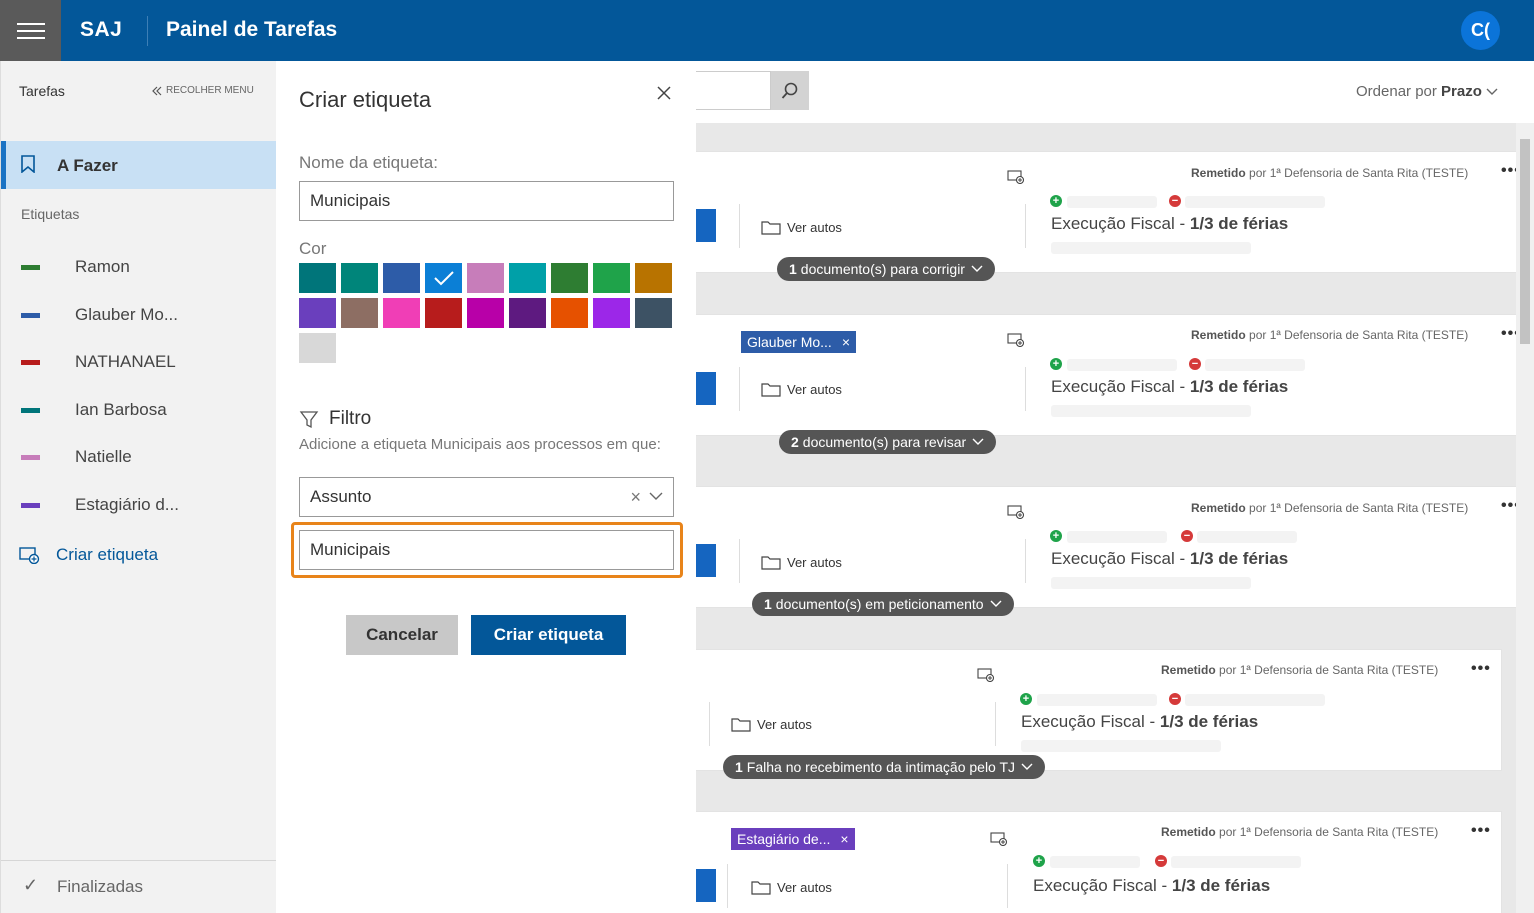 This screenshot has width=1534, height=913. I want to click on search-button, so click(790, 90).